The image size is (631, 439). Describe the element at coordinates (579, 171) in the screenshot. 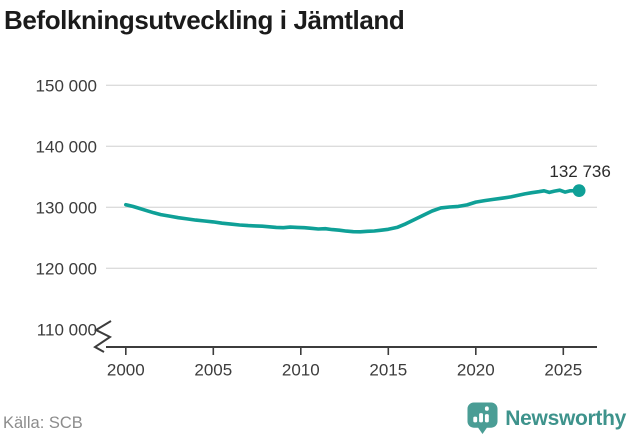

I see `end-value-label: 132 736` at that location.